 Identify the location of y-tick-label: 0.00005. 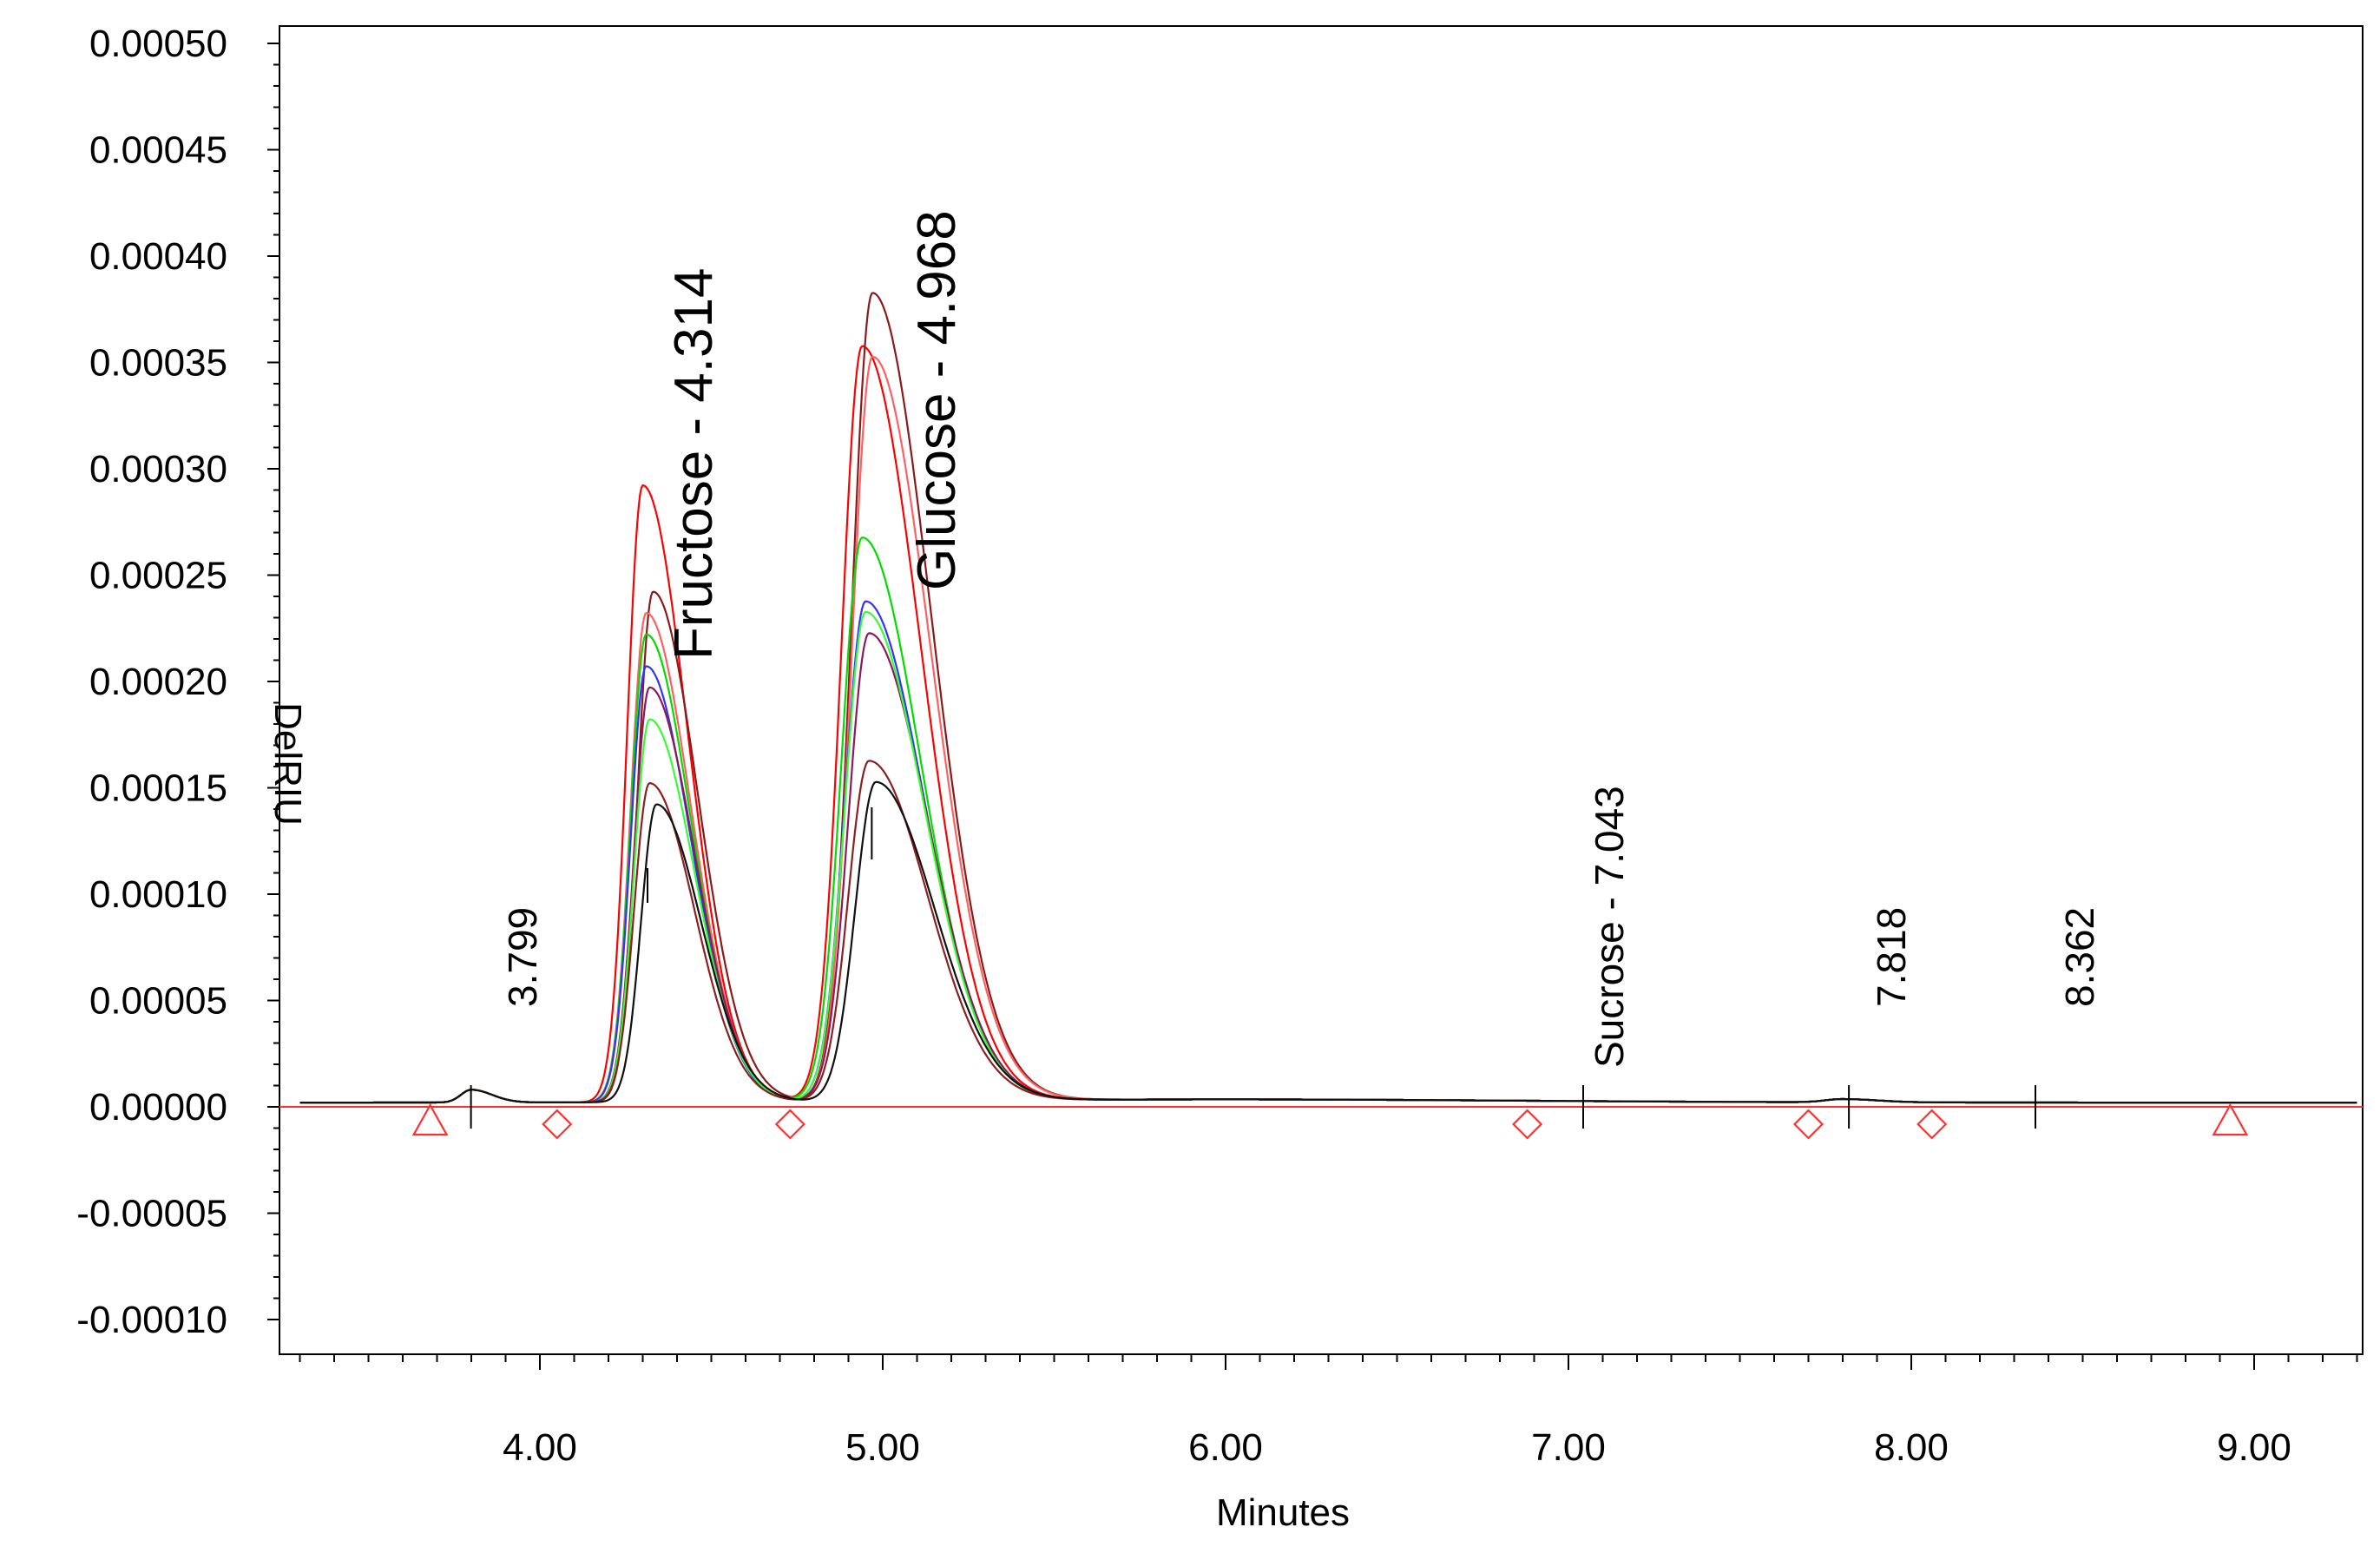
(158, 1001).